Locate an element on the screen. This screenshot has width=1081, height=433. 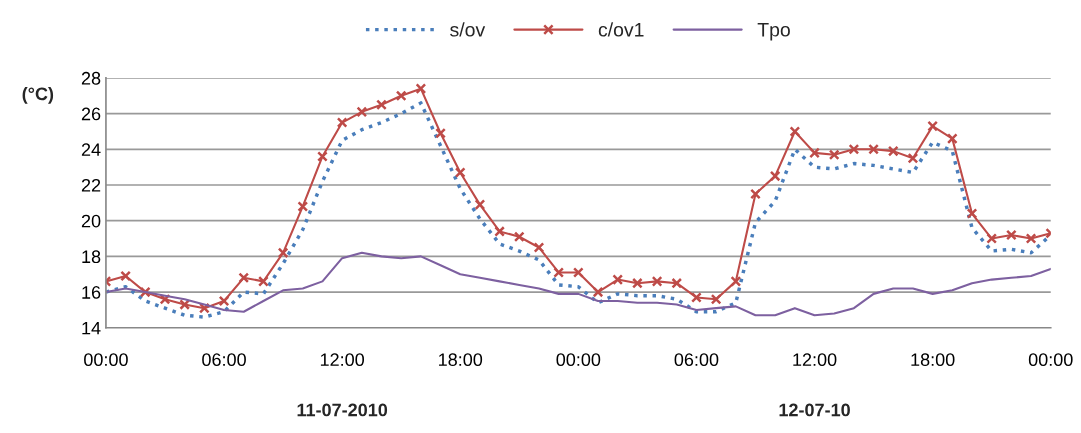
y-tick-label: 24 is located at coordinates (91, 149).